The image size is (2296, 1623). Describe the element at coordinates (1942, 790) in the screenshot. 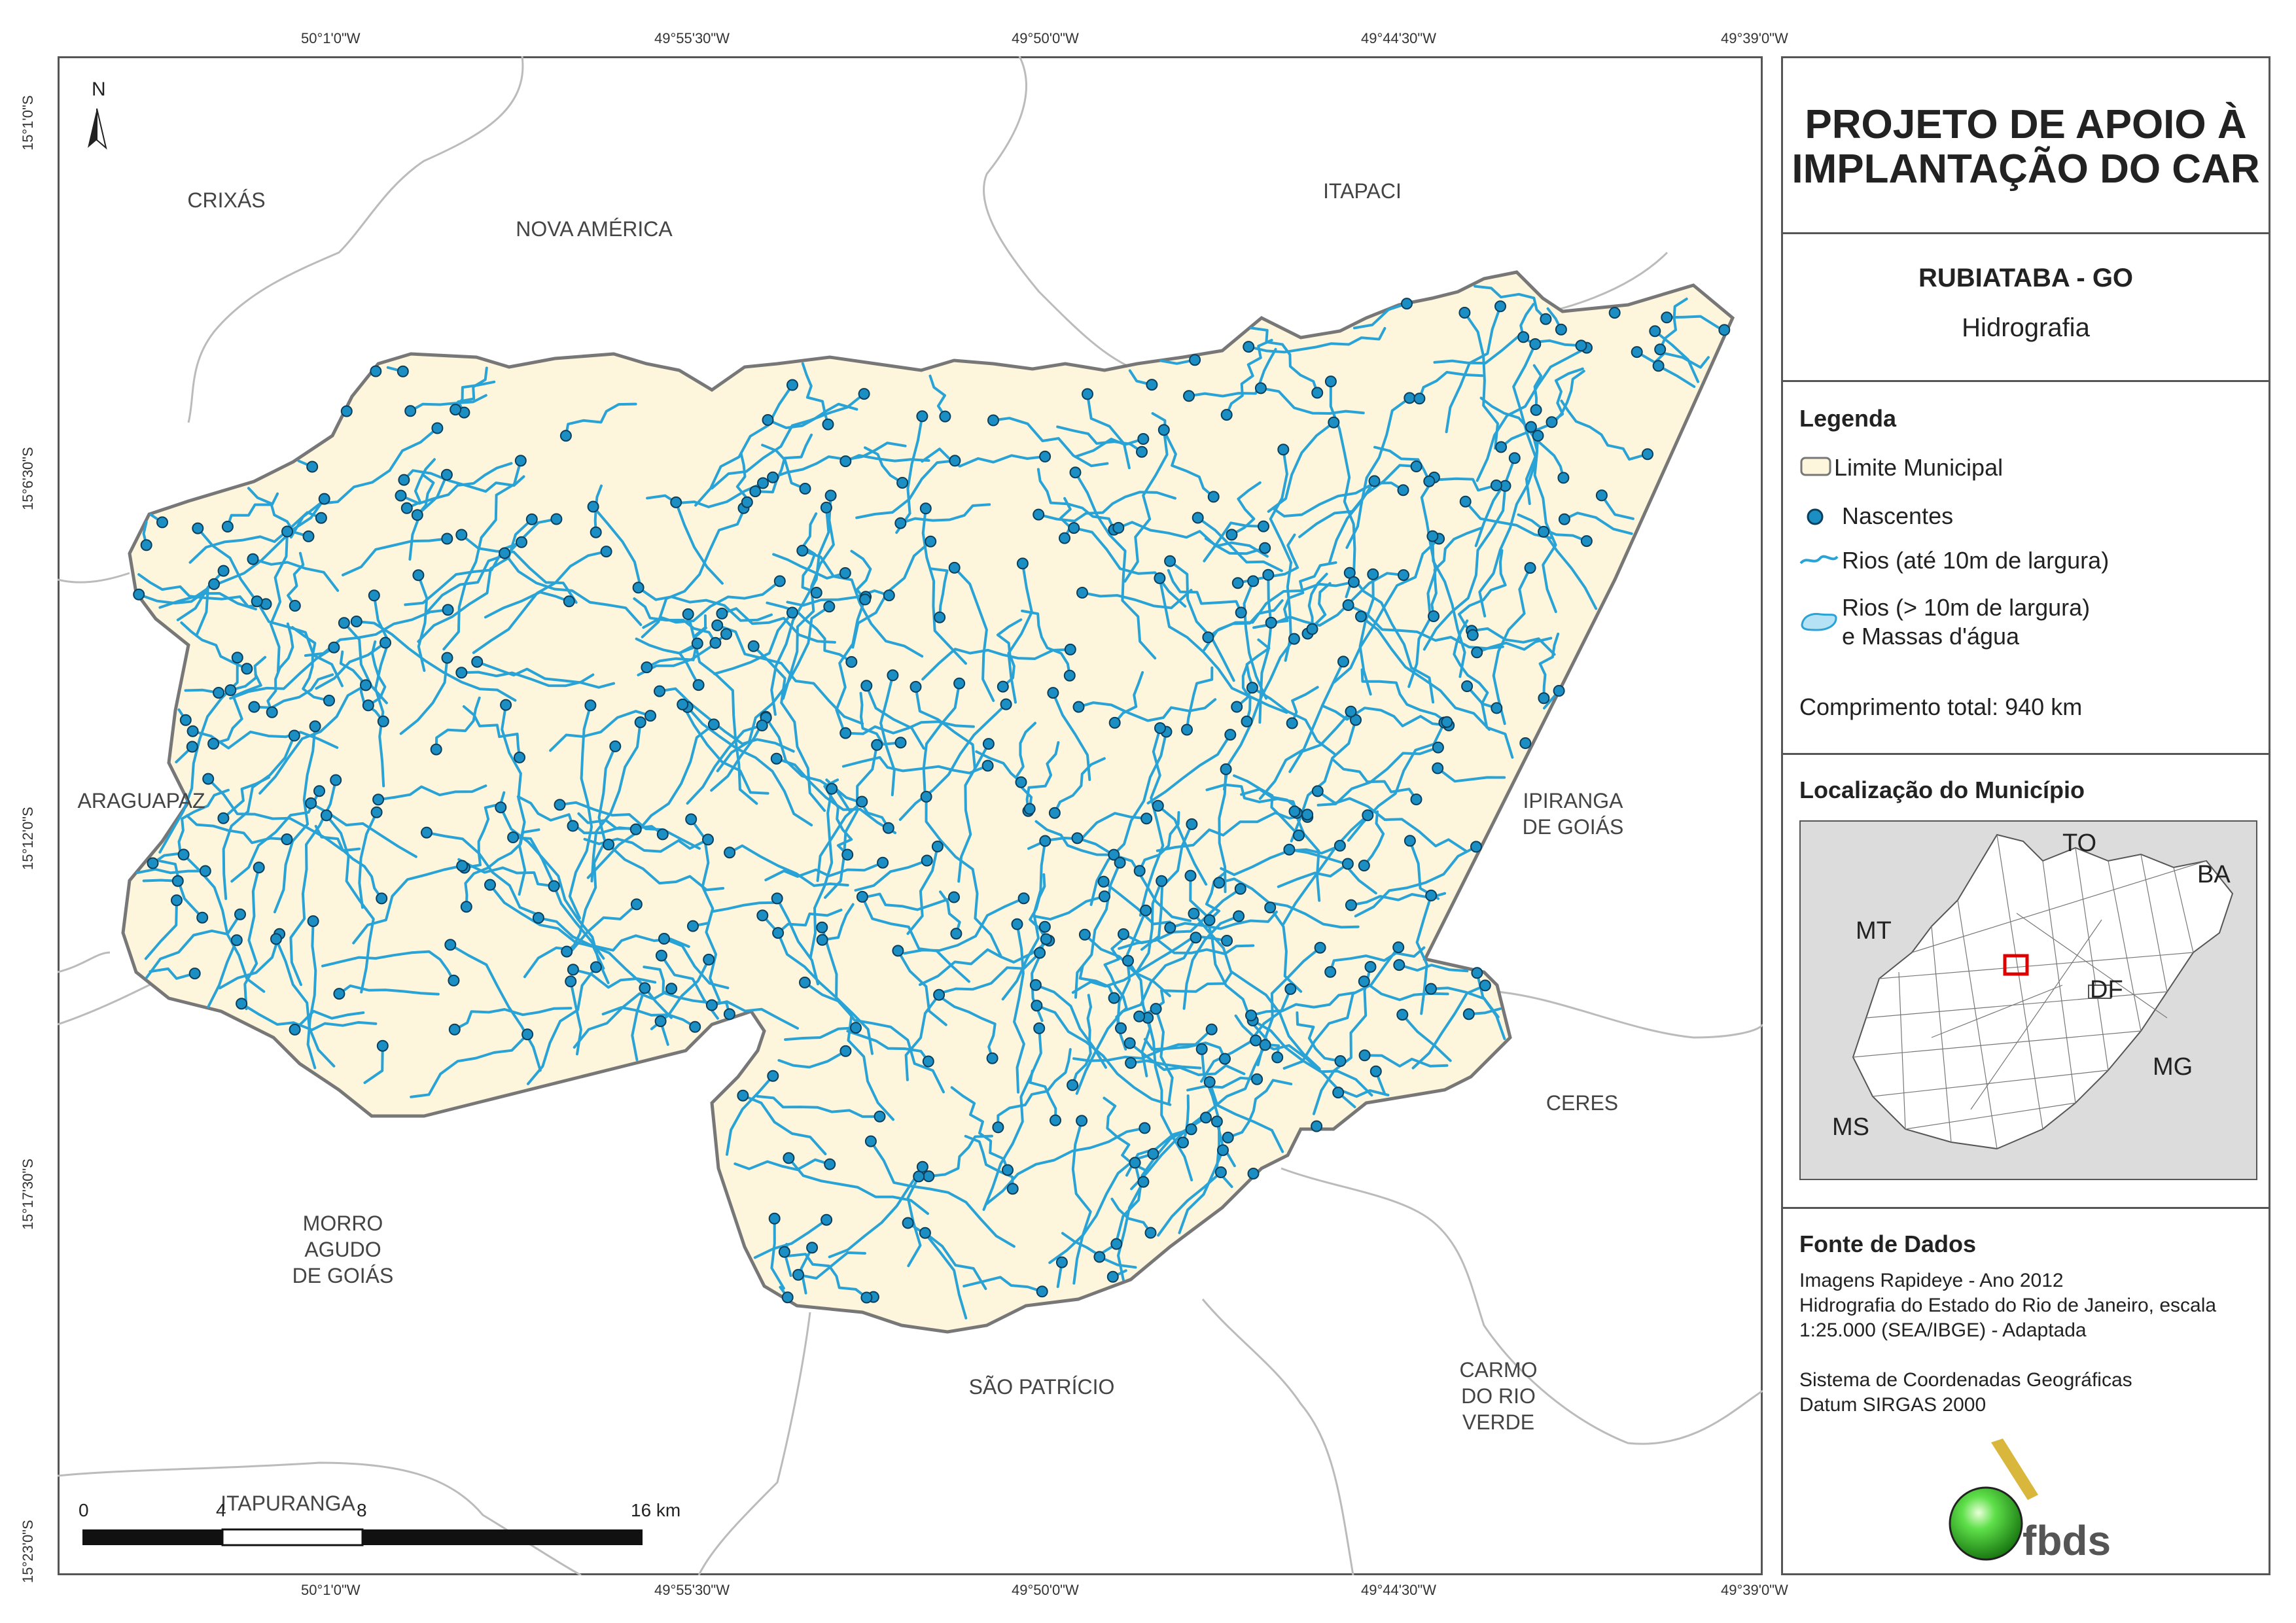

I see `location-title: Localização do Município` at that location.